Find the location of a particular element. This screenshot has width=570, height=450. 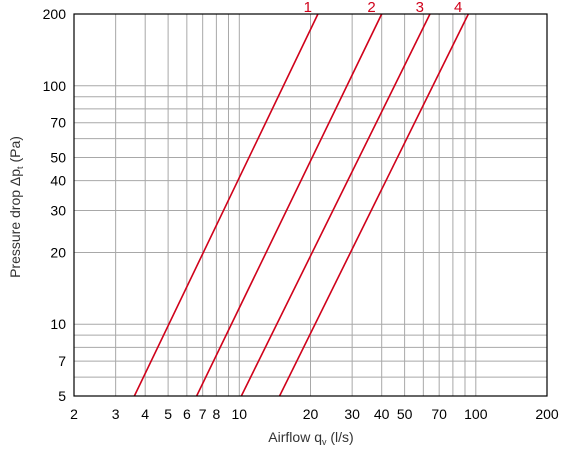

x-tick-label: 5 is located at coordinates (168, 414).